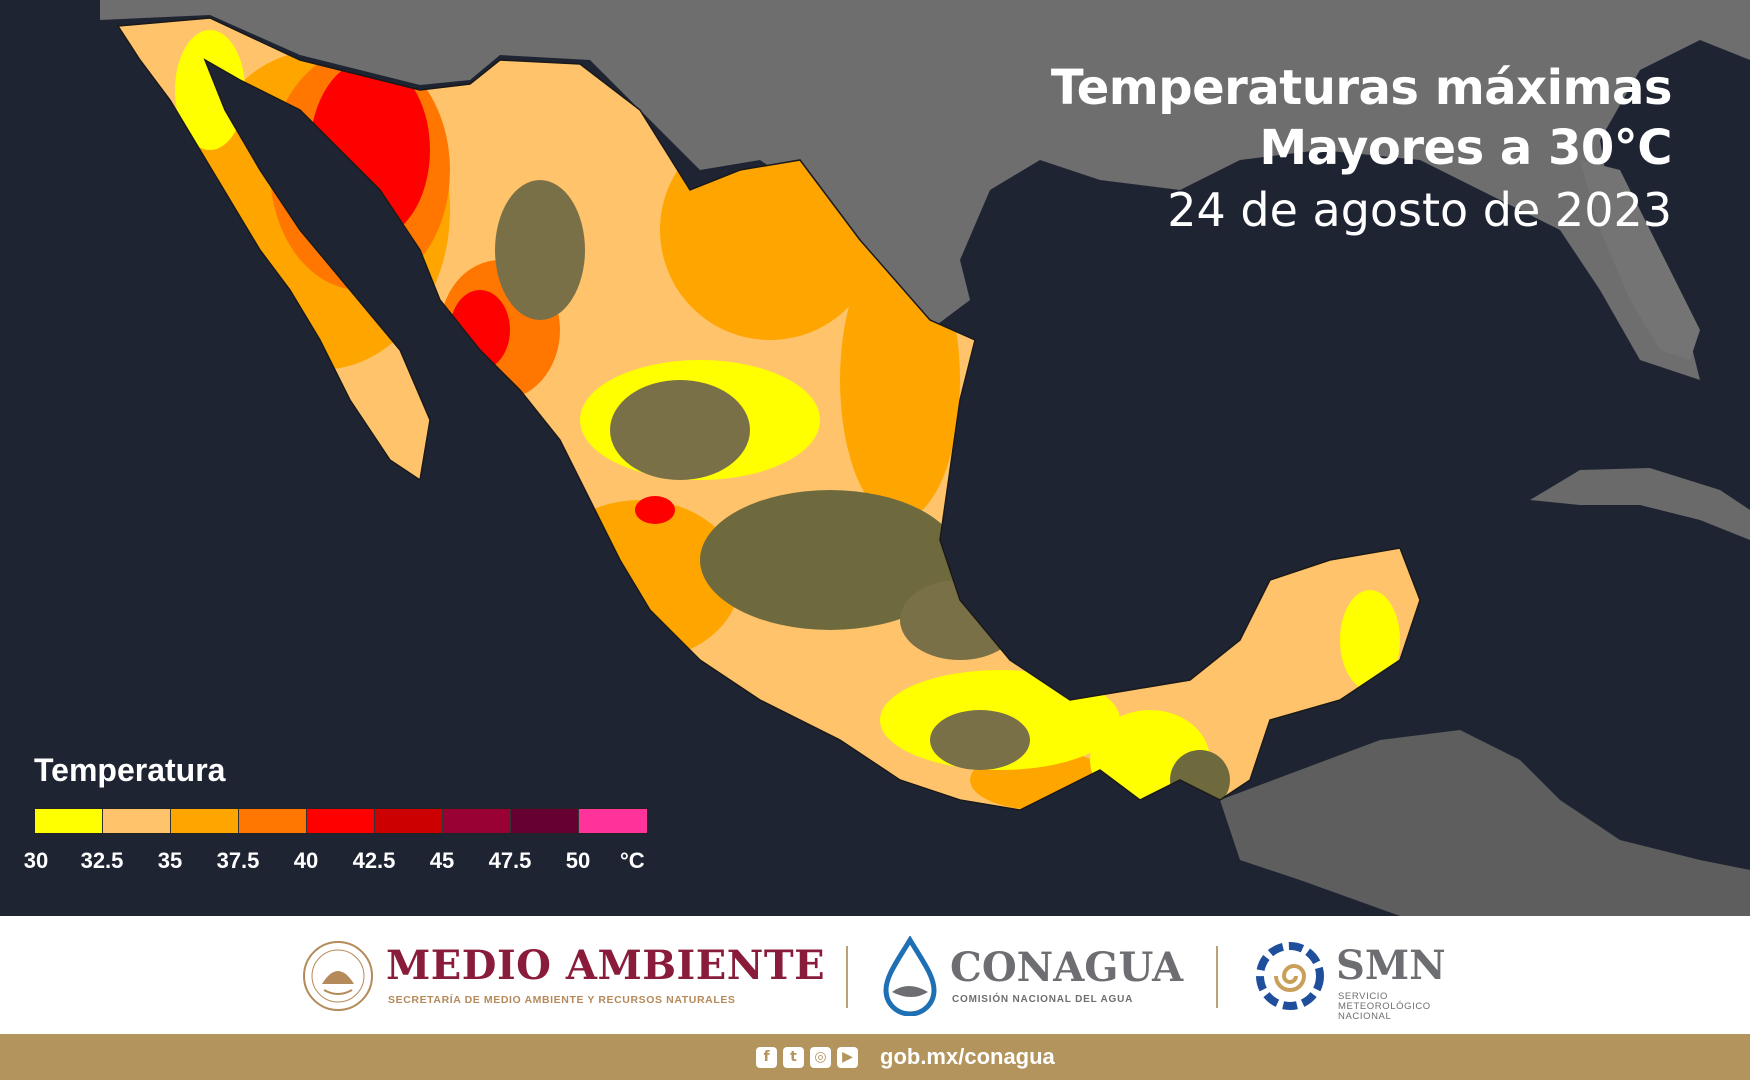  What do you see at coordinates (632, 860) in the screenshot?
I see `legend-unit: °C` at bounding box center [632, 860].